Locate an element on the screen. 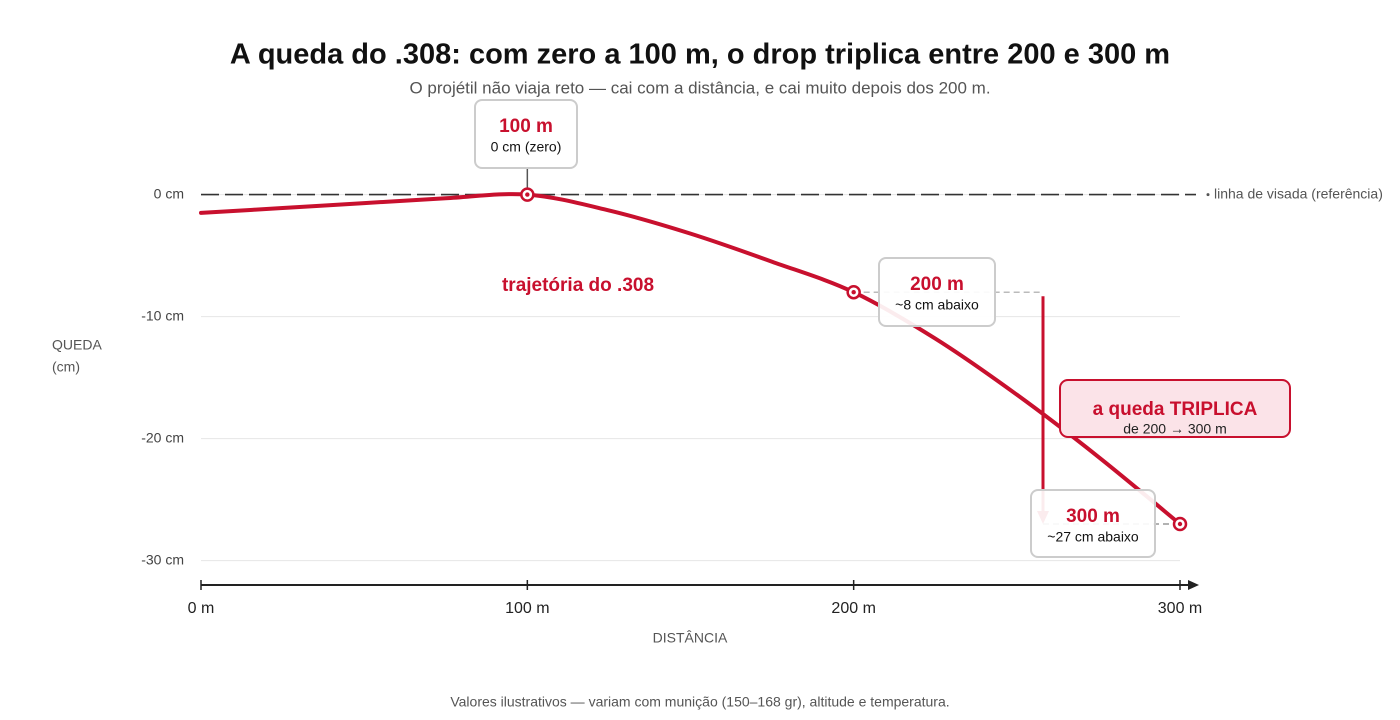  series-label: trajetória do .308 is located at coordinates (578, 285).